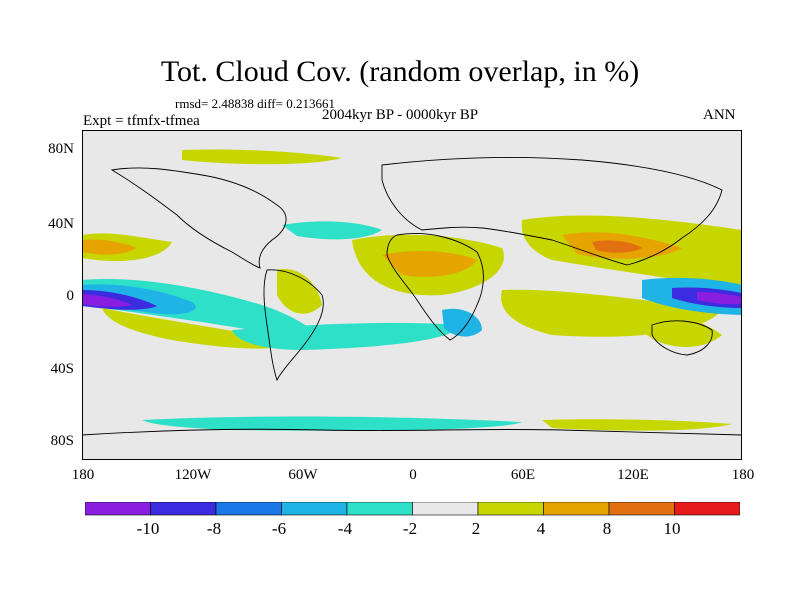 The height and width of the screenshot is (600, 800). What do you see at coordinates (109, 247) in the screenshot?
I see `anomaly-region-npacific-positive-strong` at bounding box center [109, 247].